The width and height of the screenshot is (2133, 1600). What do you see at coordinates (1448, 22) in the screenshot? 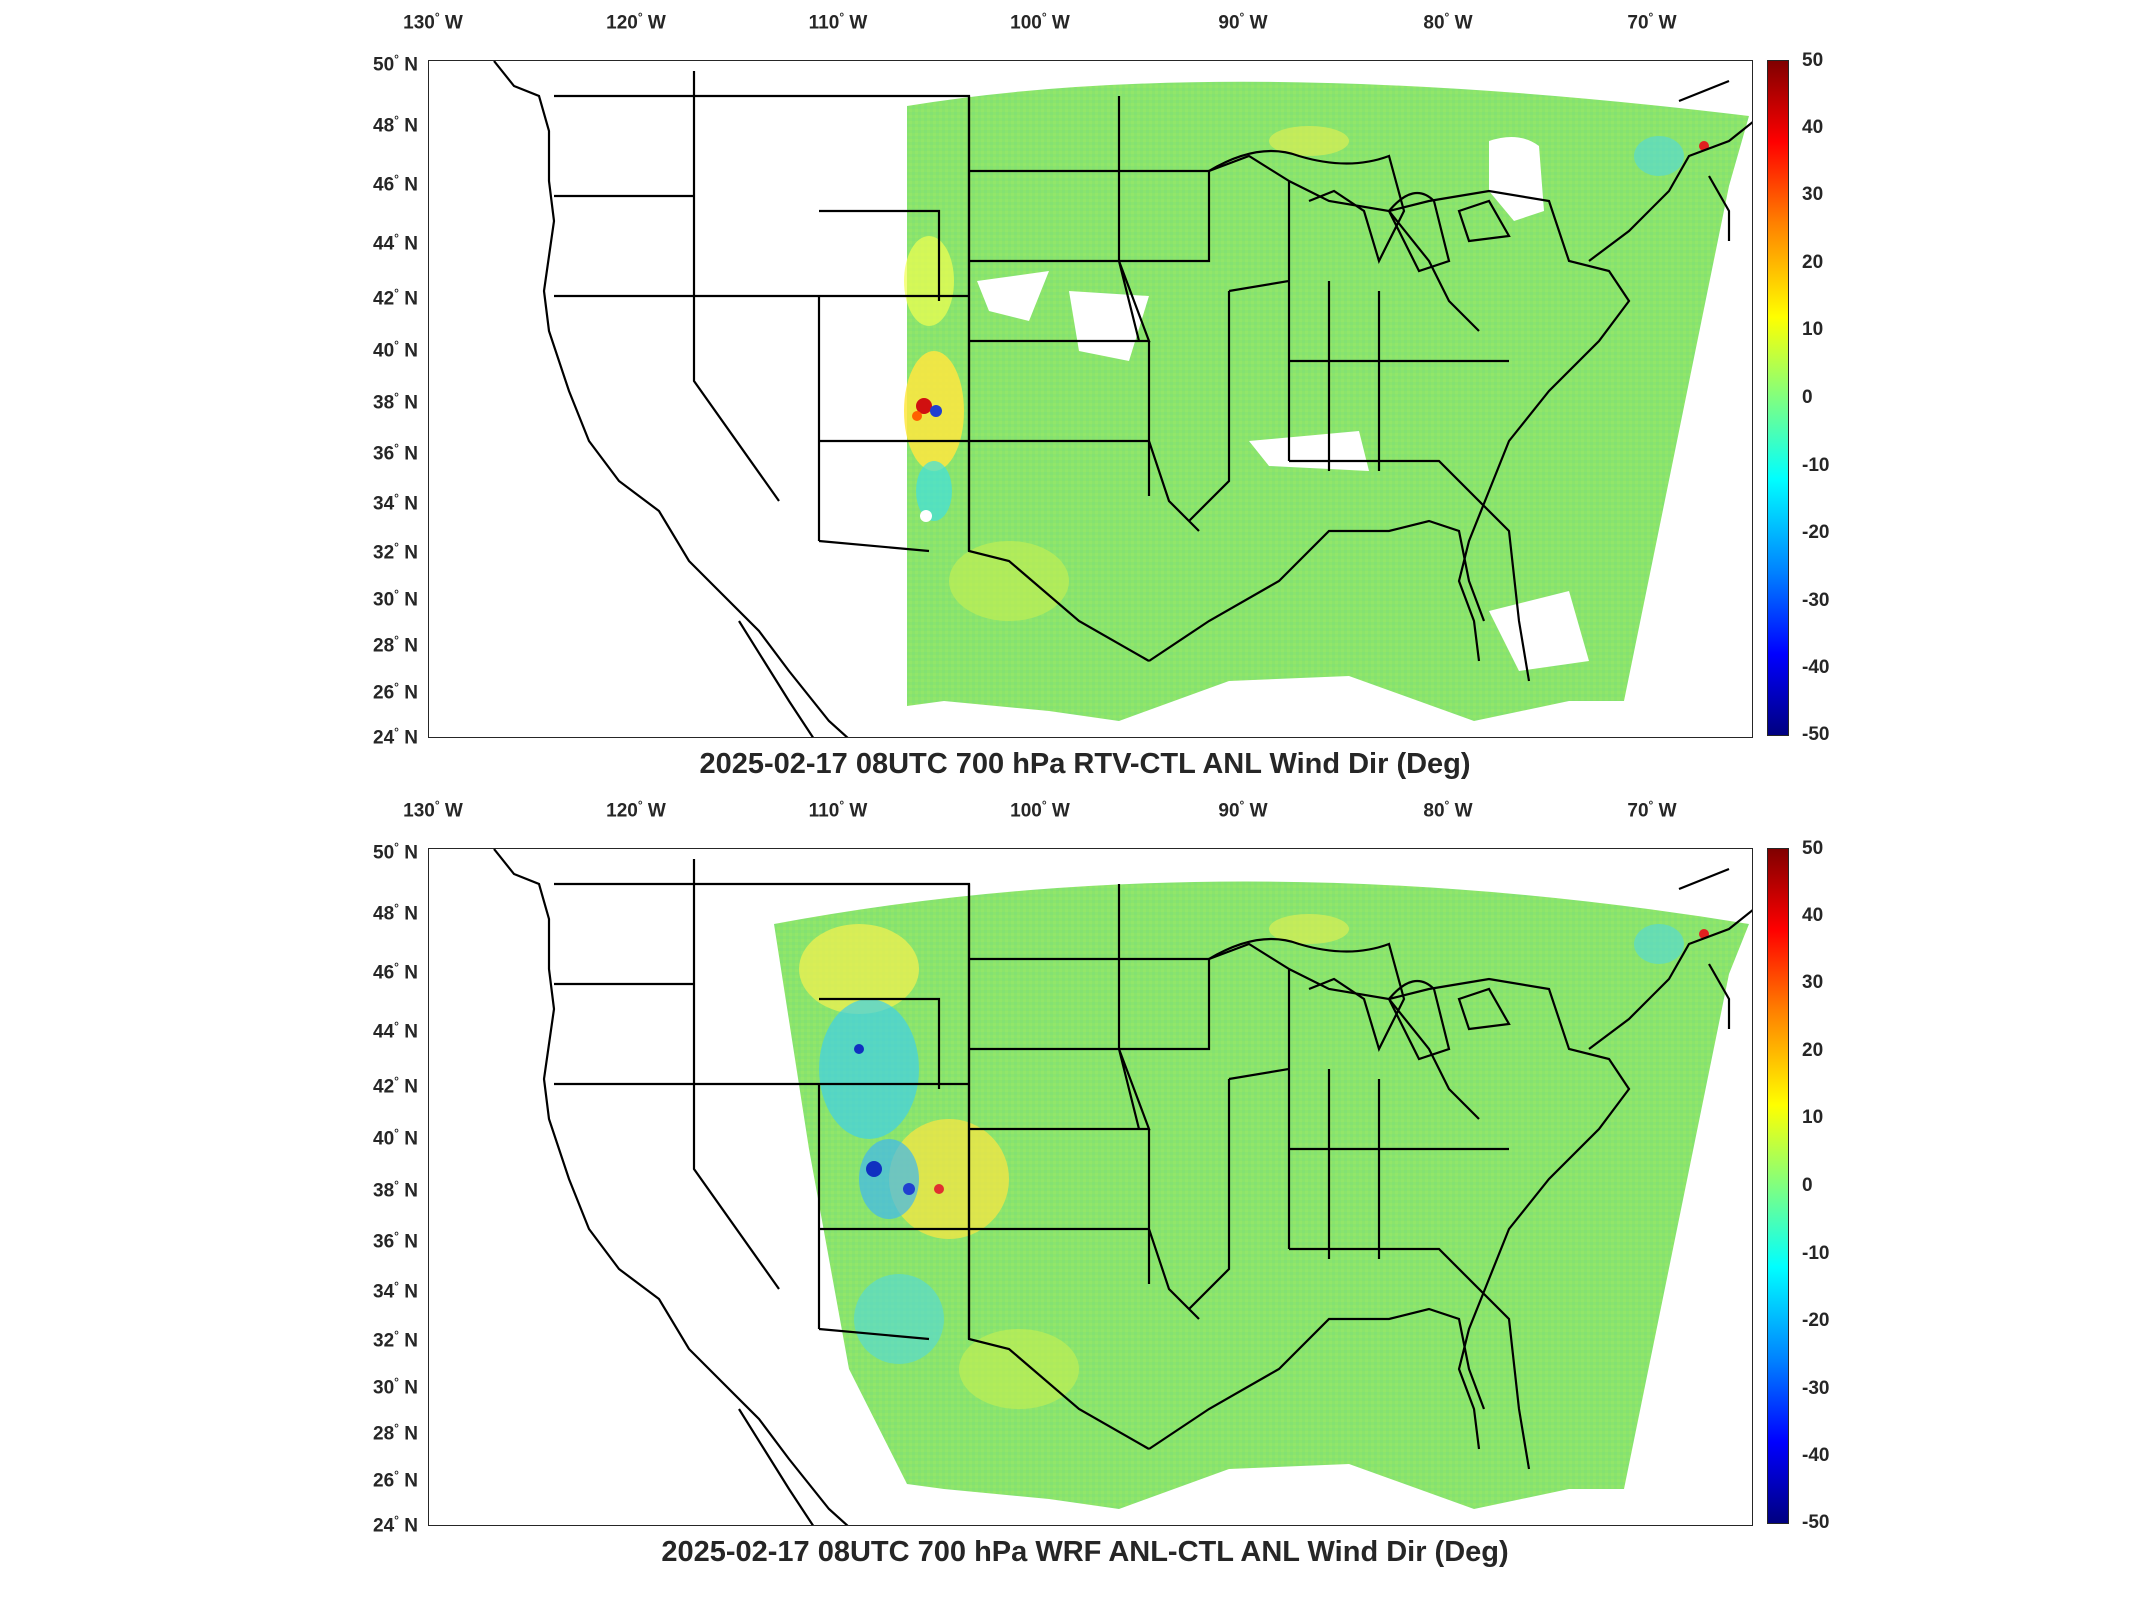
I see `lon-label: 80° W` at bounding box center [1448, 22].